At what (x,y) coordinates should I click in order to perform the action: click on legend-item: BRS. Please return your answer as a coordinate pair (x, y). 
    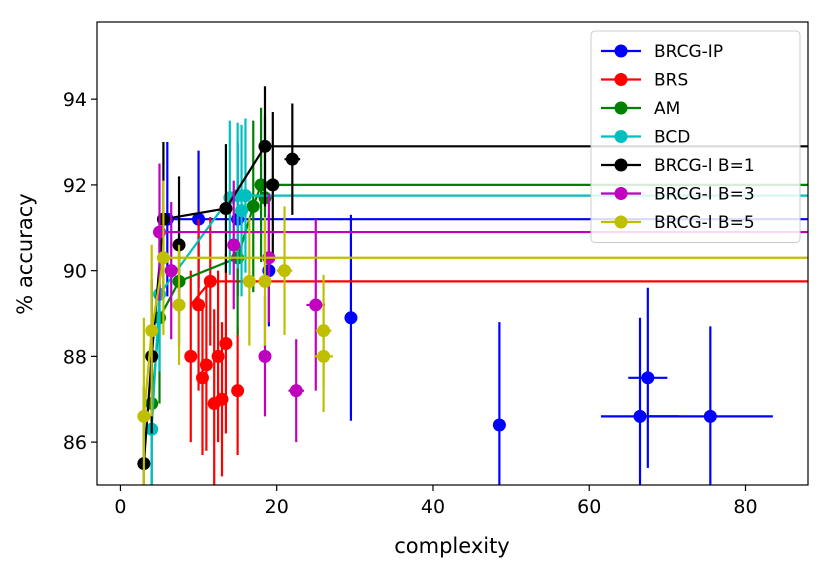
    Looking at the image, I should click on (644, 81).